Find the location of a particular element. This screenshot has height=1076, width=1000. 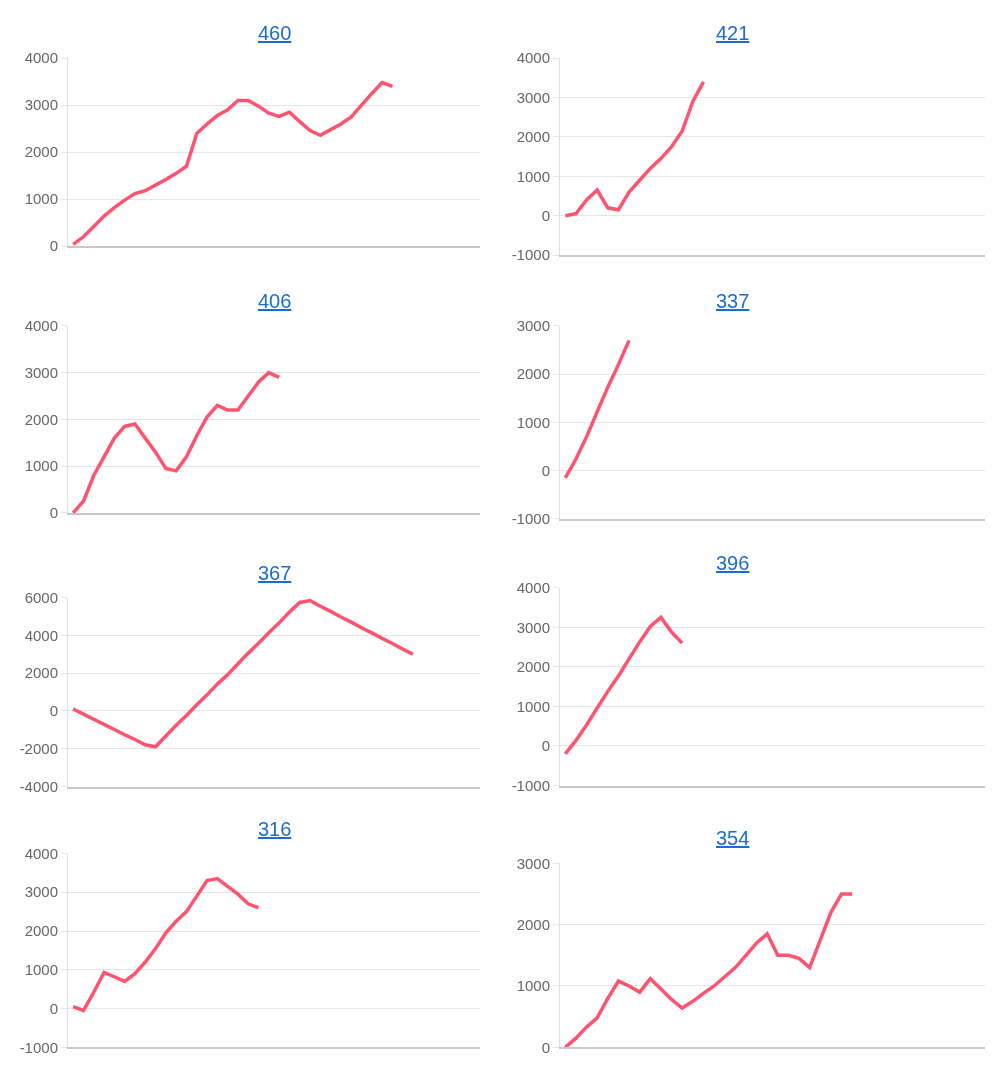

y-tick-label: 6000 is located at coordinates (41, 597).